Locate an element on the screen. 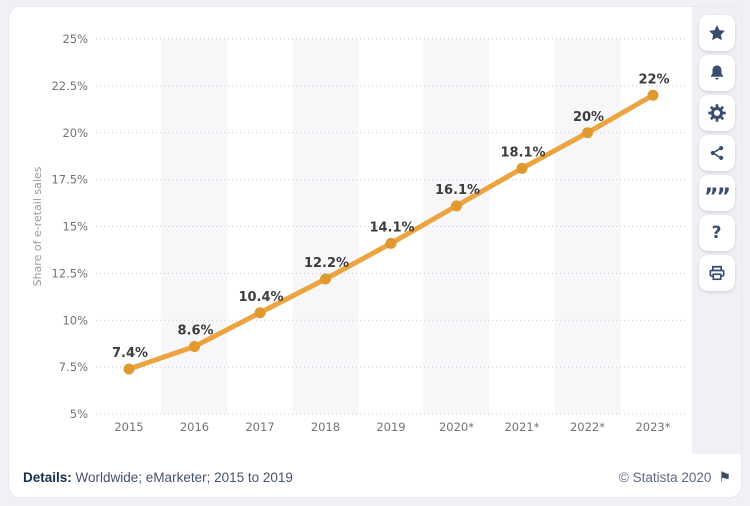 Image resolution: width=750 pixels, height=506 pixels. toolbar-button-cite: ”” is located at coordinates (716, 193).